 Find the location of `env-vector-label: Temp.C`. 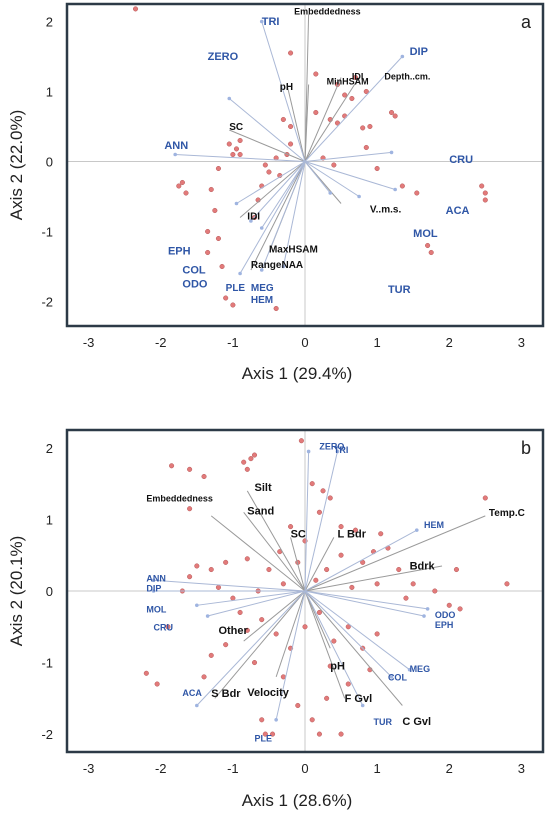

env-vector-label: Temp.C is located at coordinates (507, 513).